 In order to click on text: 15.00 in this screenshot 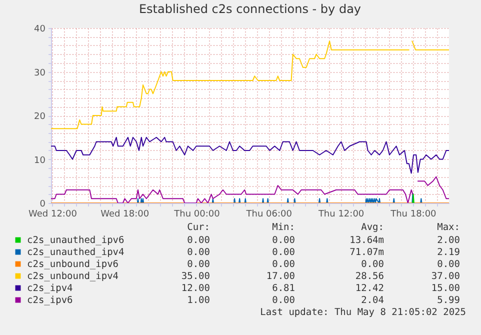, I will do `click(445, 288)`.